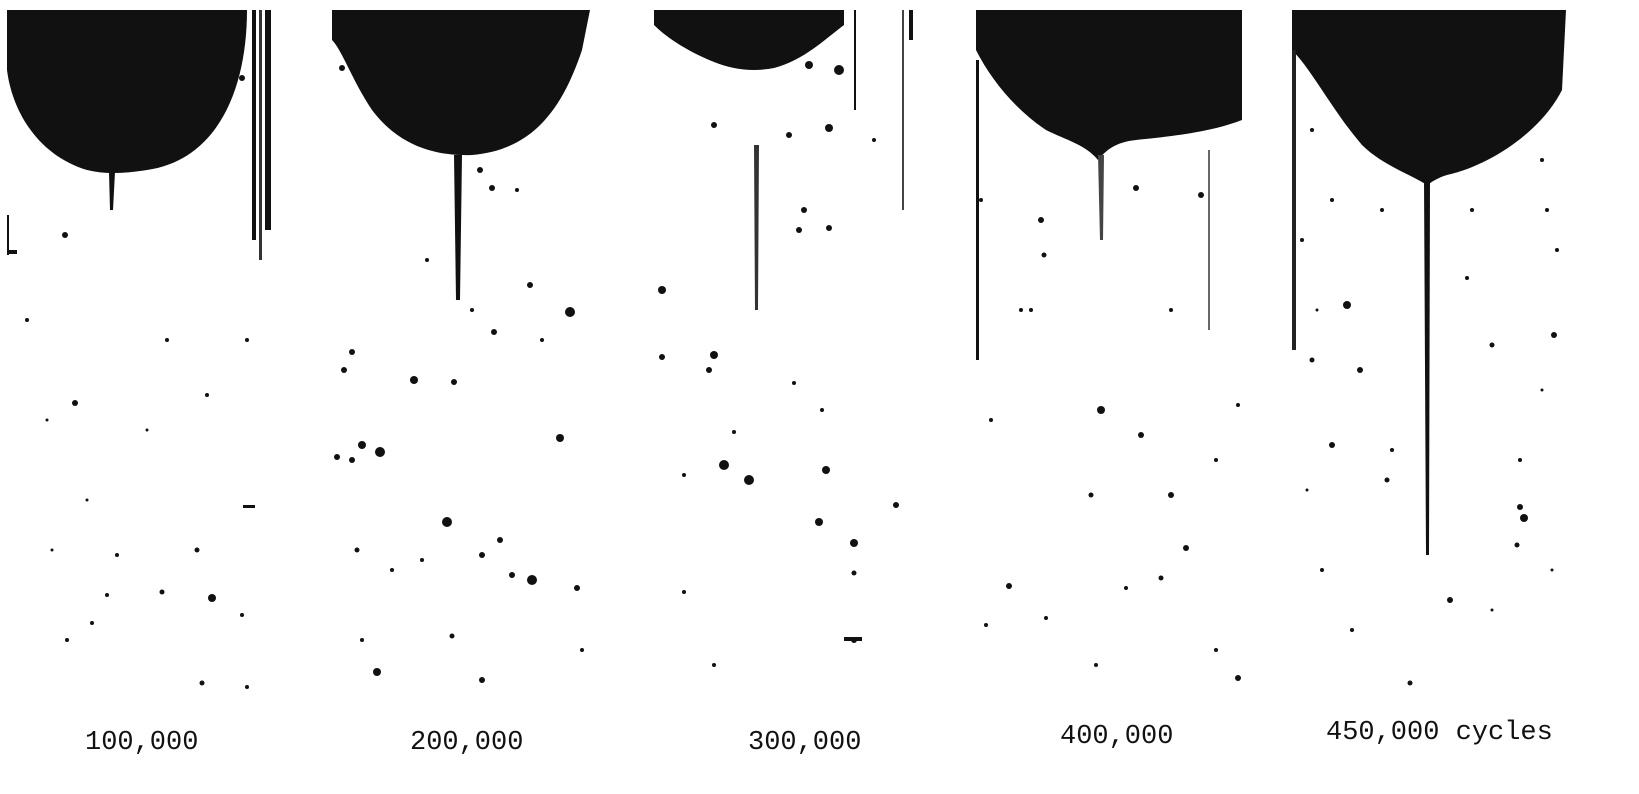 The image size is (1639, 794). What do you see at coordinates (1109, 345) in the screenshot?
I see `micrograph-400000-image` at bounding box center [1109, 345].